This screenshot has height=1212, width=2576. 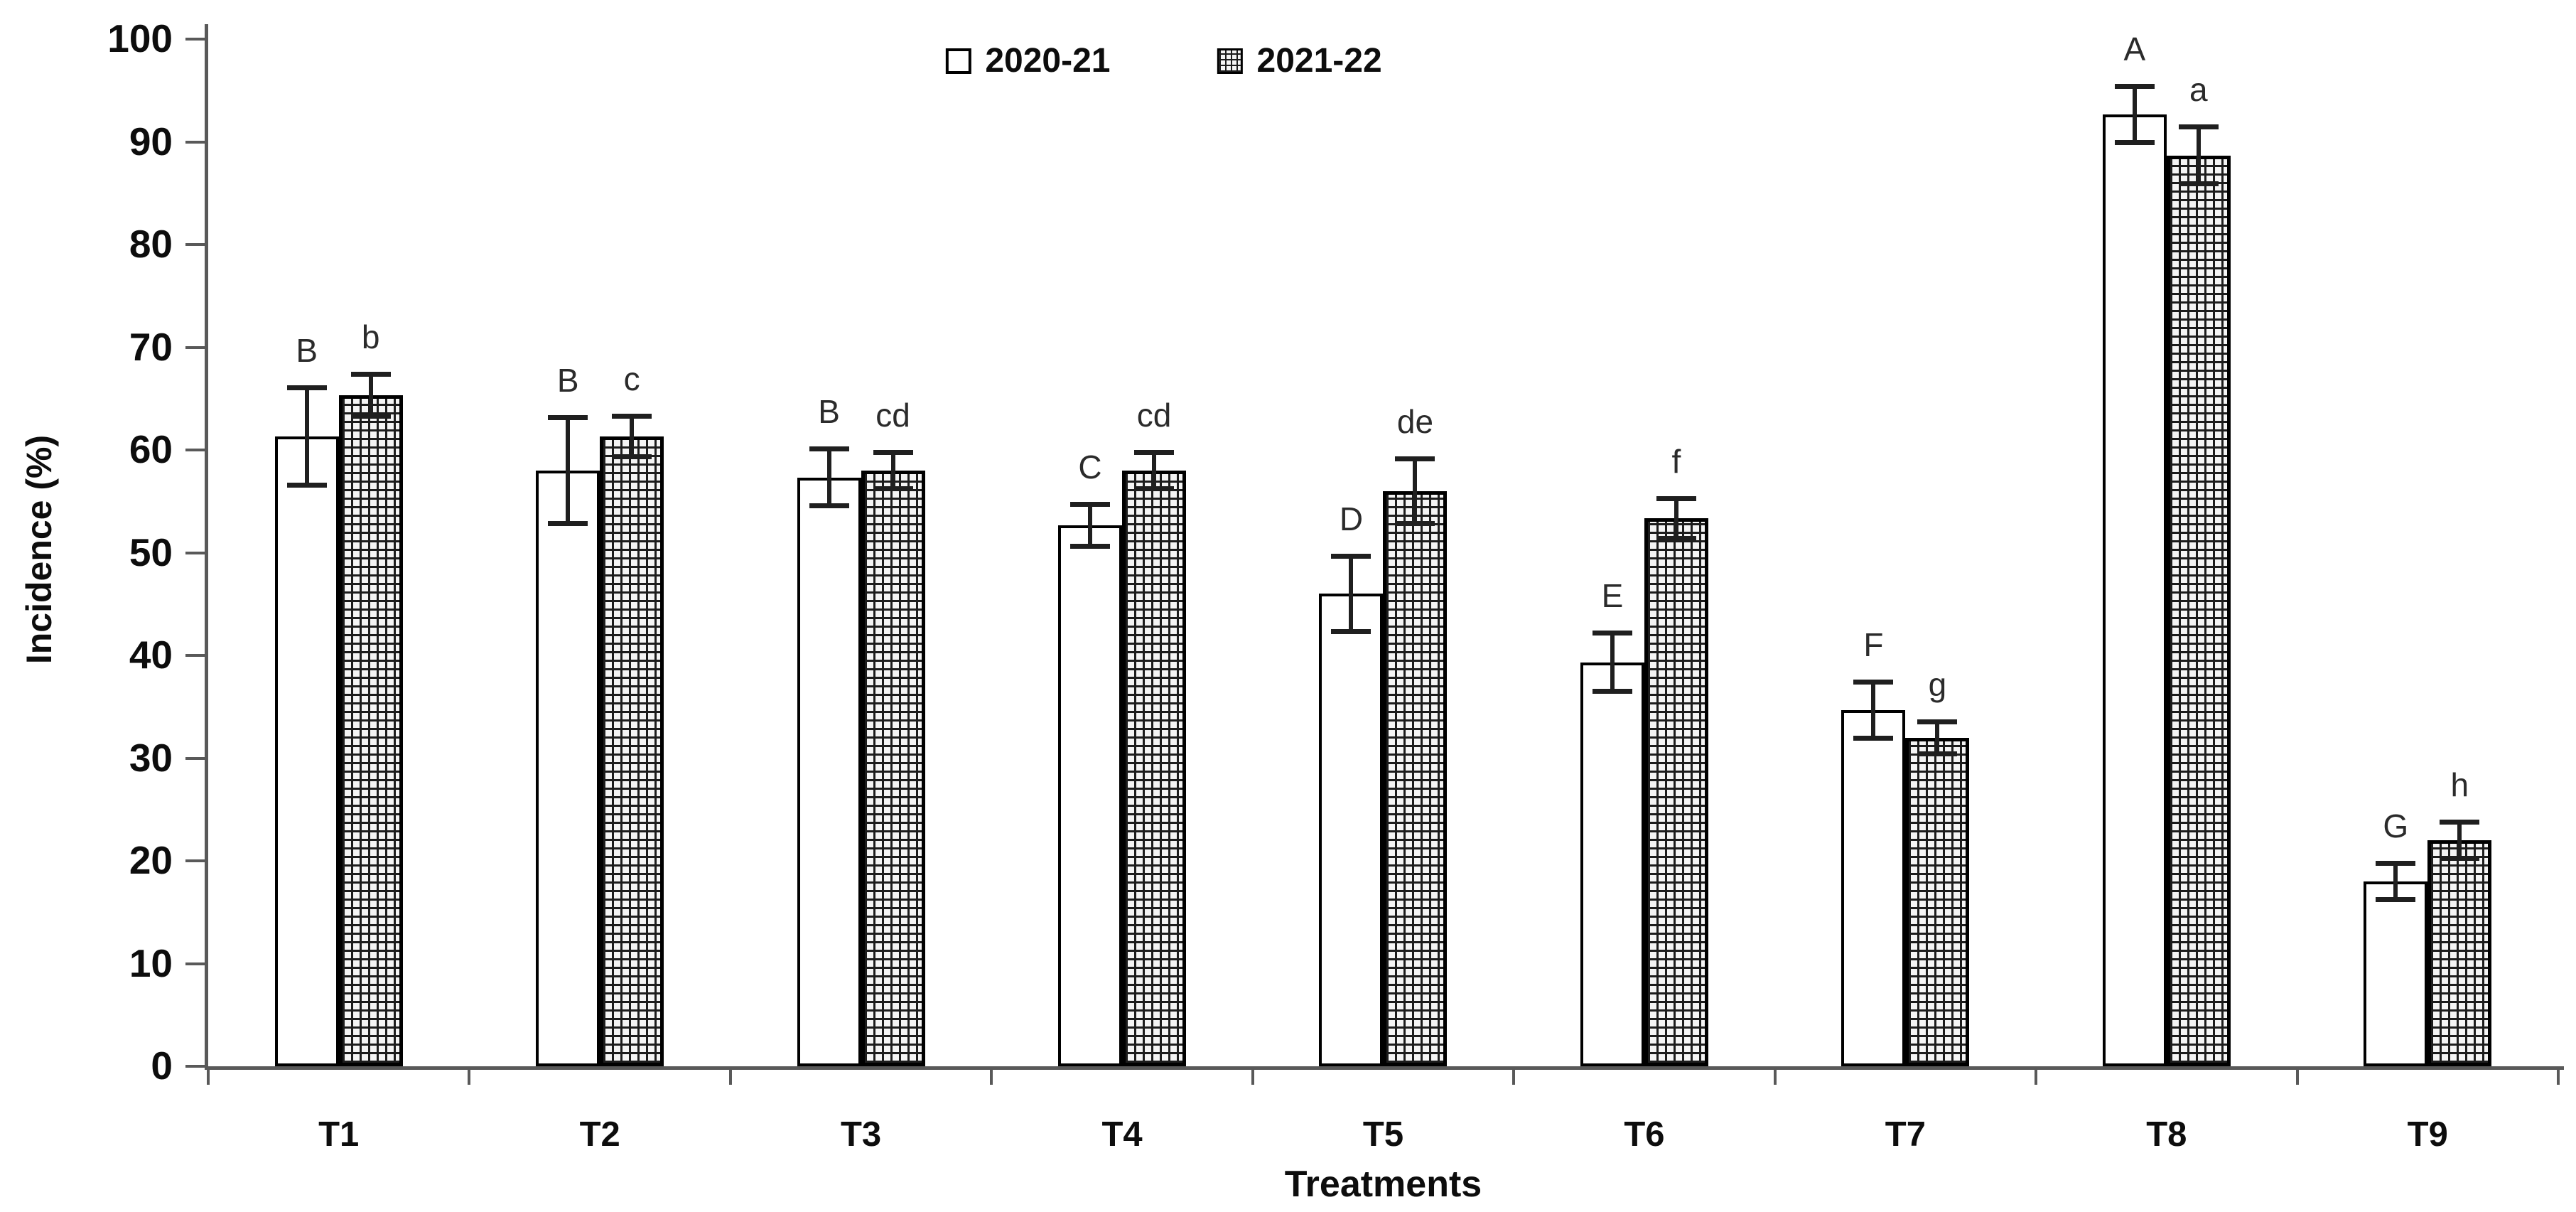 I want to click on significance-letter-T3-2020-21: B, so click(x=829, y=412).